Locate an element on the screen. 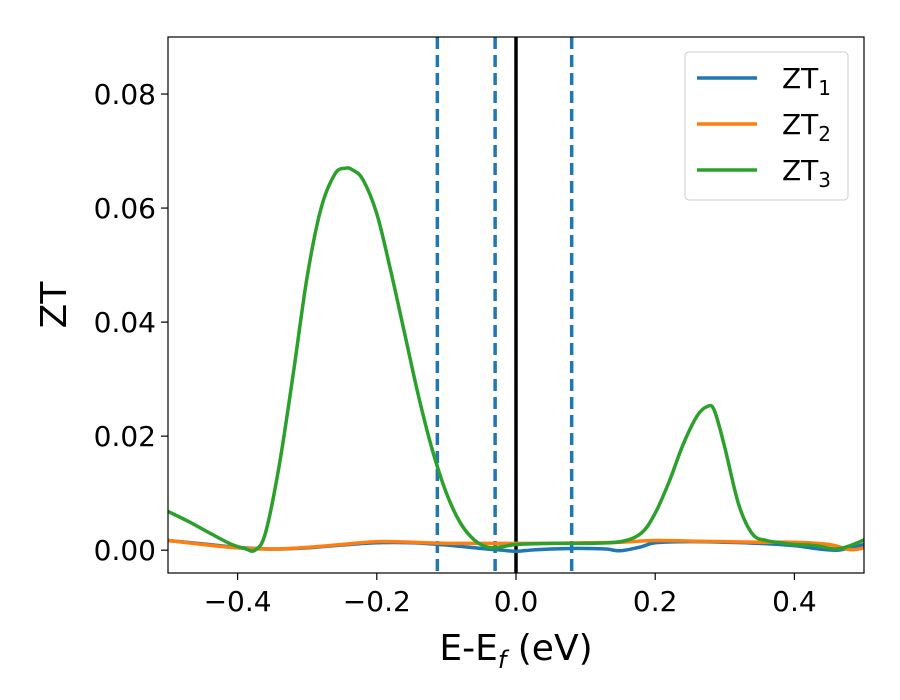  legend-label: ZT2 is located at coordinates (806, 127).